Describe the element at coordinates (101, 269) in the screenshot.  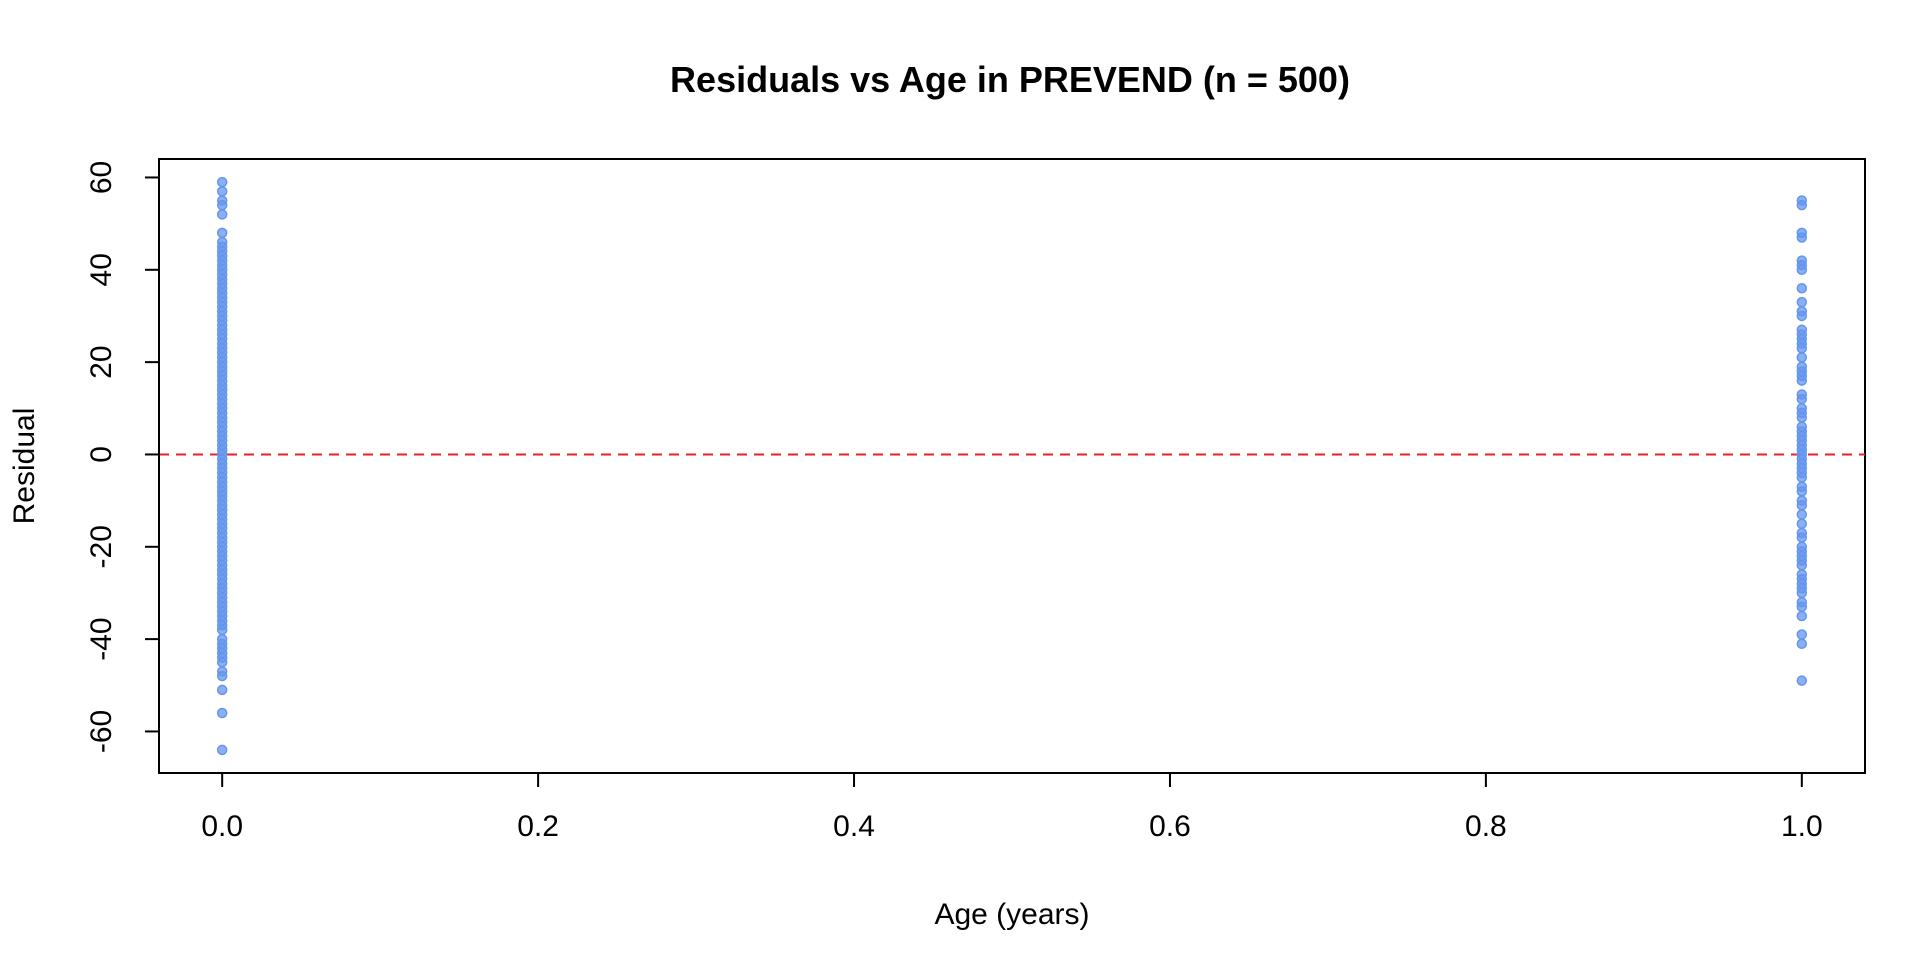
I see `y-tick-label: 40` at that location.